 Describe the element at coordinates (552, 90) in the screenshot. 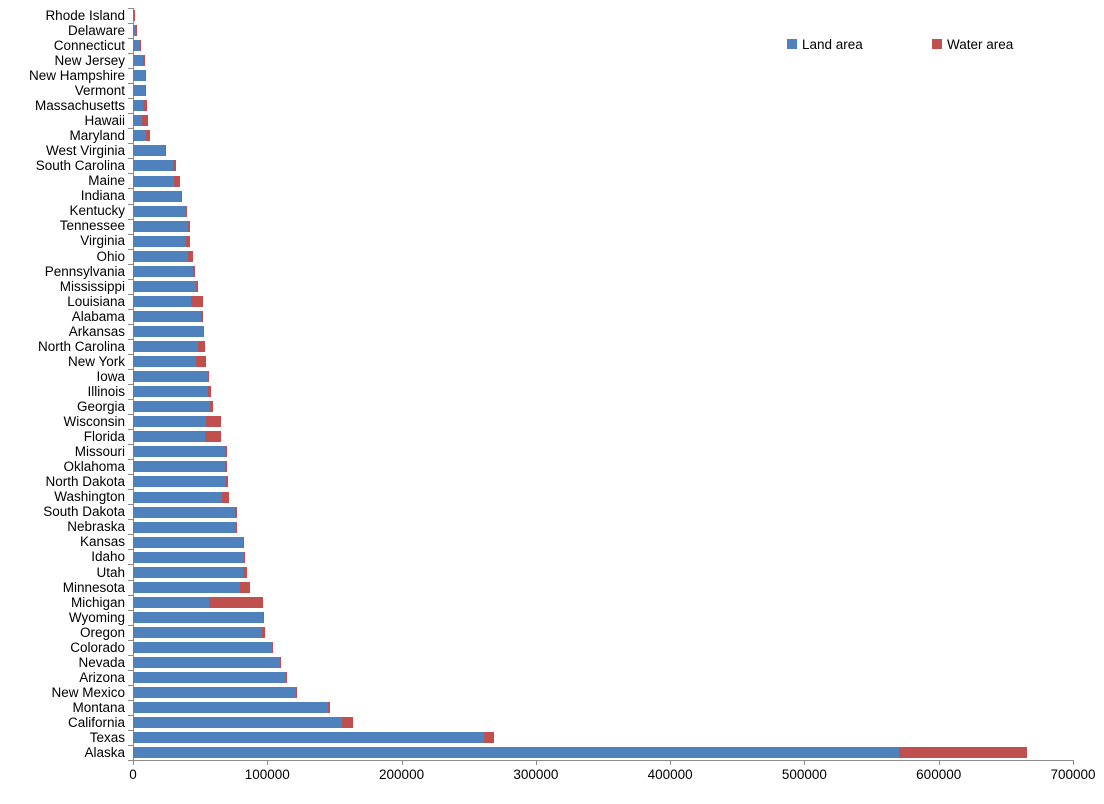

I see `bar-row: Vermont` at that location.